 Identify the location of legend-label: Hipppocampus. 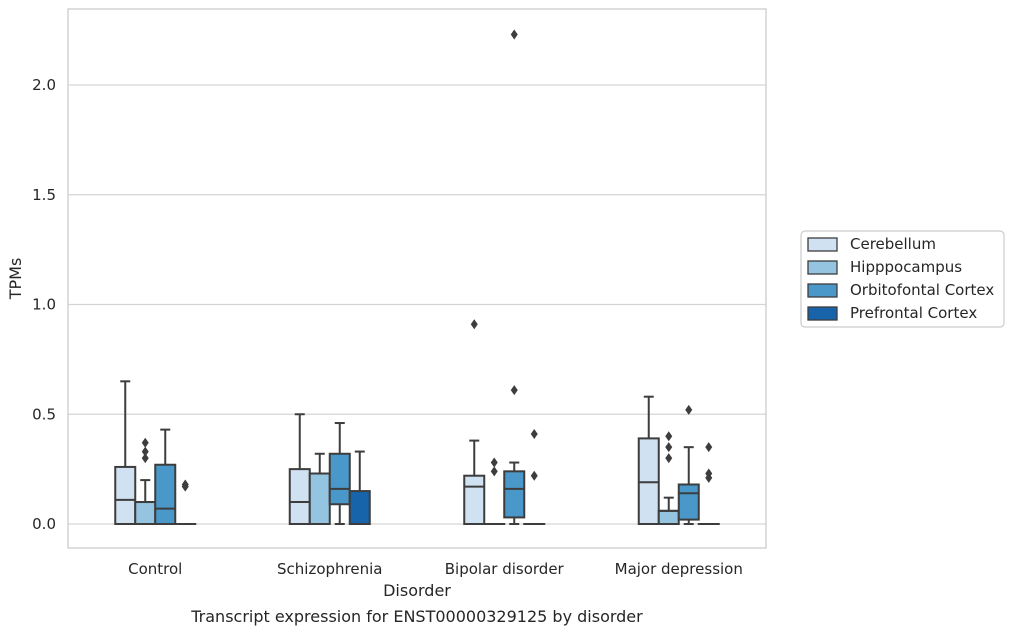
(906, 267).